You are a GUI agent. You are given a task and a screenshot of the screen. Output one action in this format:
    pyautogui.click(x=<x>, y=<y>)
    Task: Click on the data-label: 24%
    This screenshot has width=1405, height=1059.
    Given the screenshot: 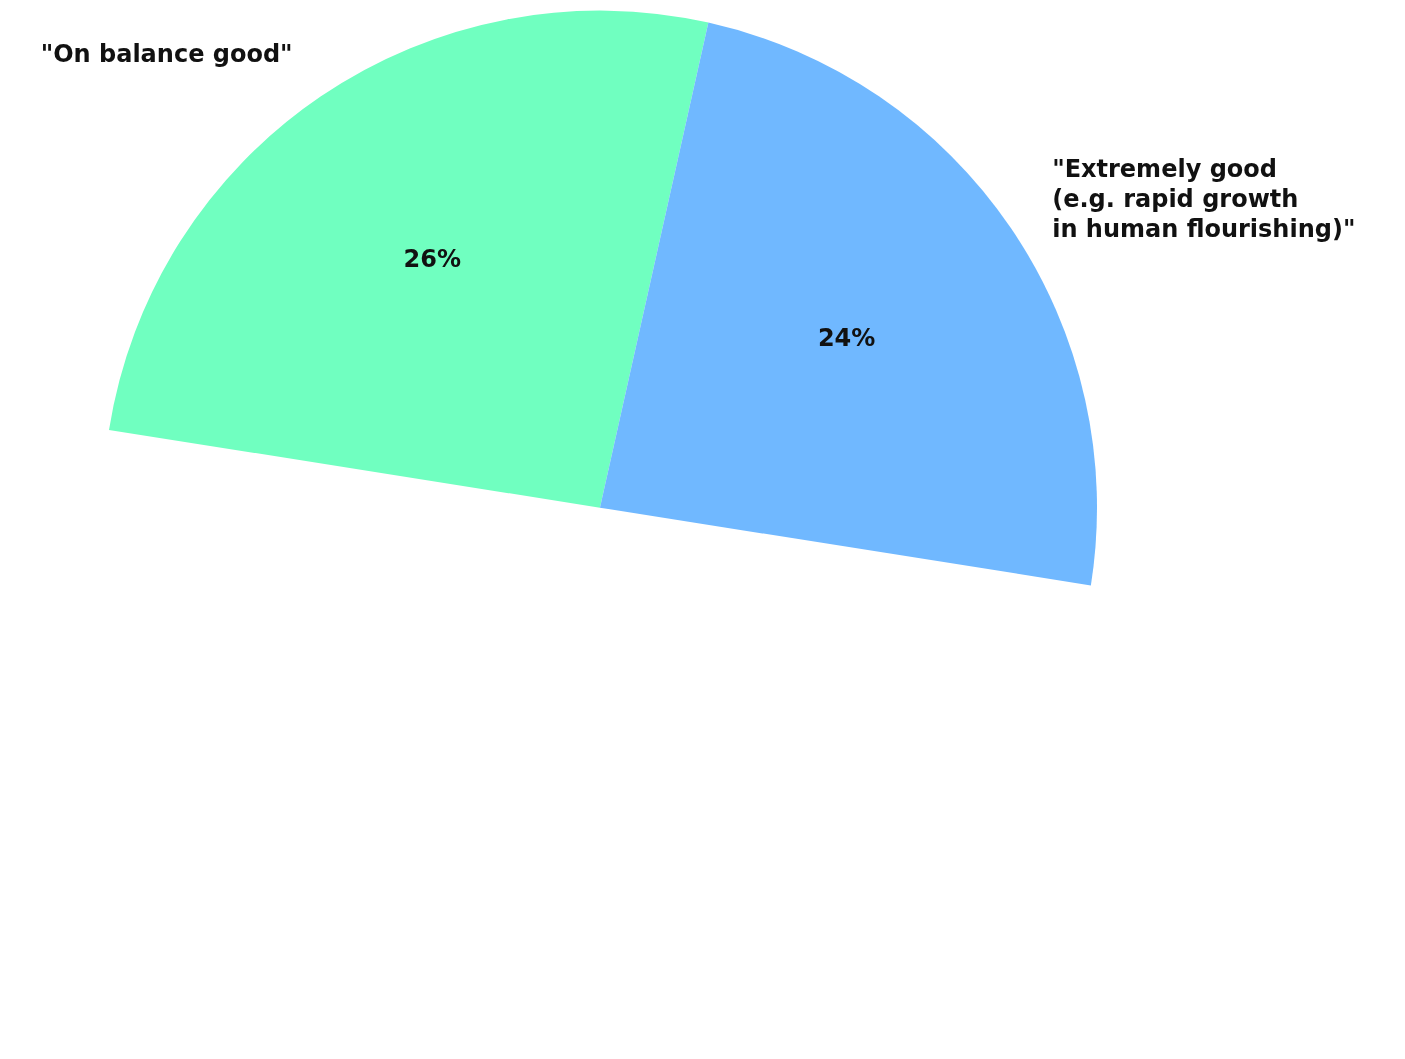 What is the action you would take?
    pyautogui.click(x=846, y=338)
    